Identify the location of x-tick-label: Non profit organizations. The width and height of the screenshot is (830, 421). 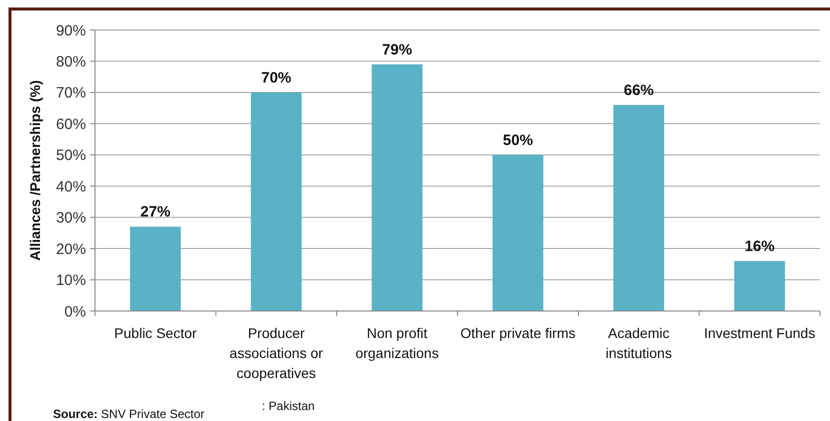
(397, 343).